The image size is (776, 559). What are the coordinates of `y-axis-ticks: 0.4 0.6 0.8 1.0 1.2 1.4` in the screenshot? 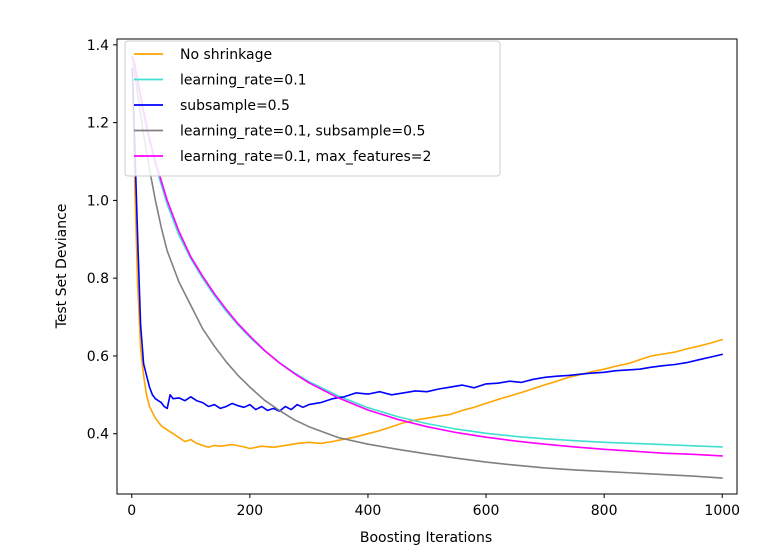 It's located at (102, 240).